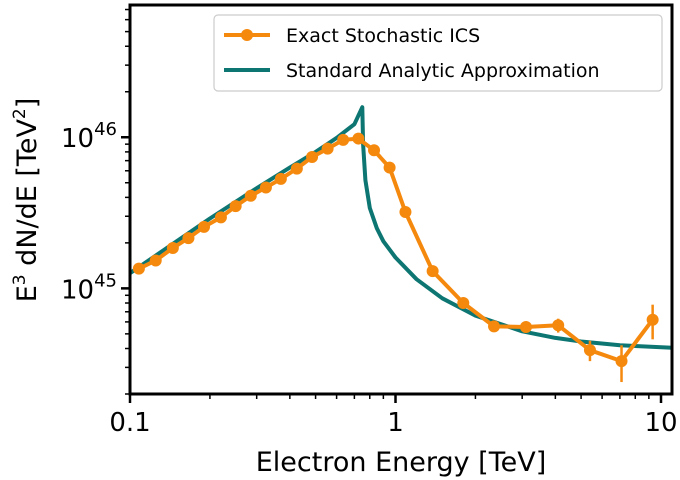  Describe the element at coordinates (26, 200) in the screenshot. I see `y-axis-label: E3 dN/dE [TeV2]` at that location.